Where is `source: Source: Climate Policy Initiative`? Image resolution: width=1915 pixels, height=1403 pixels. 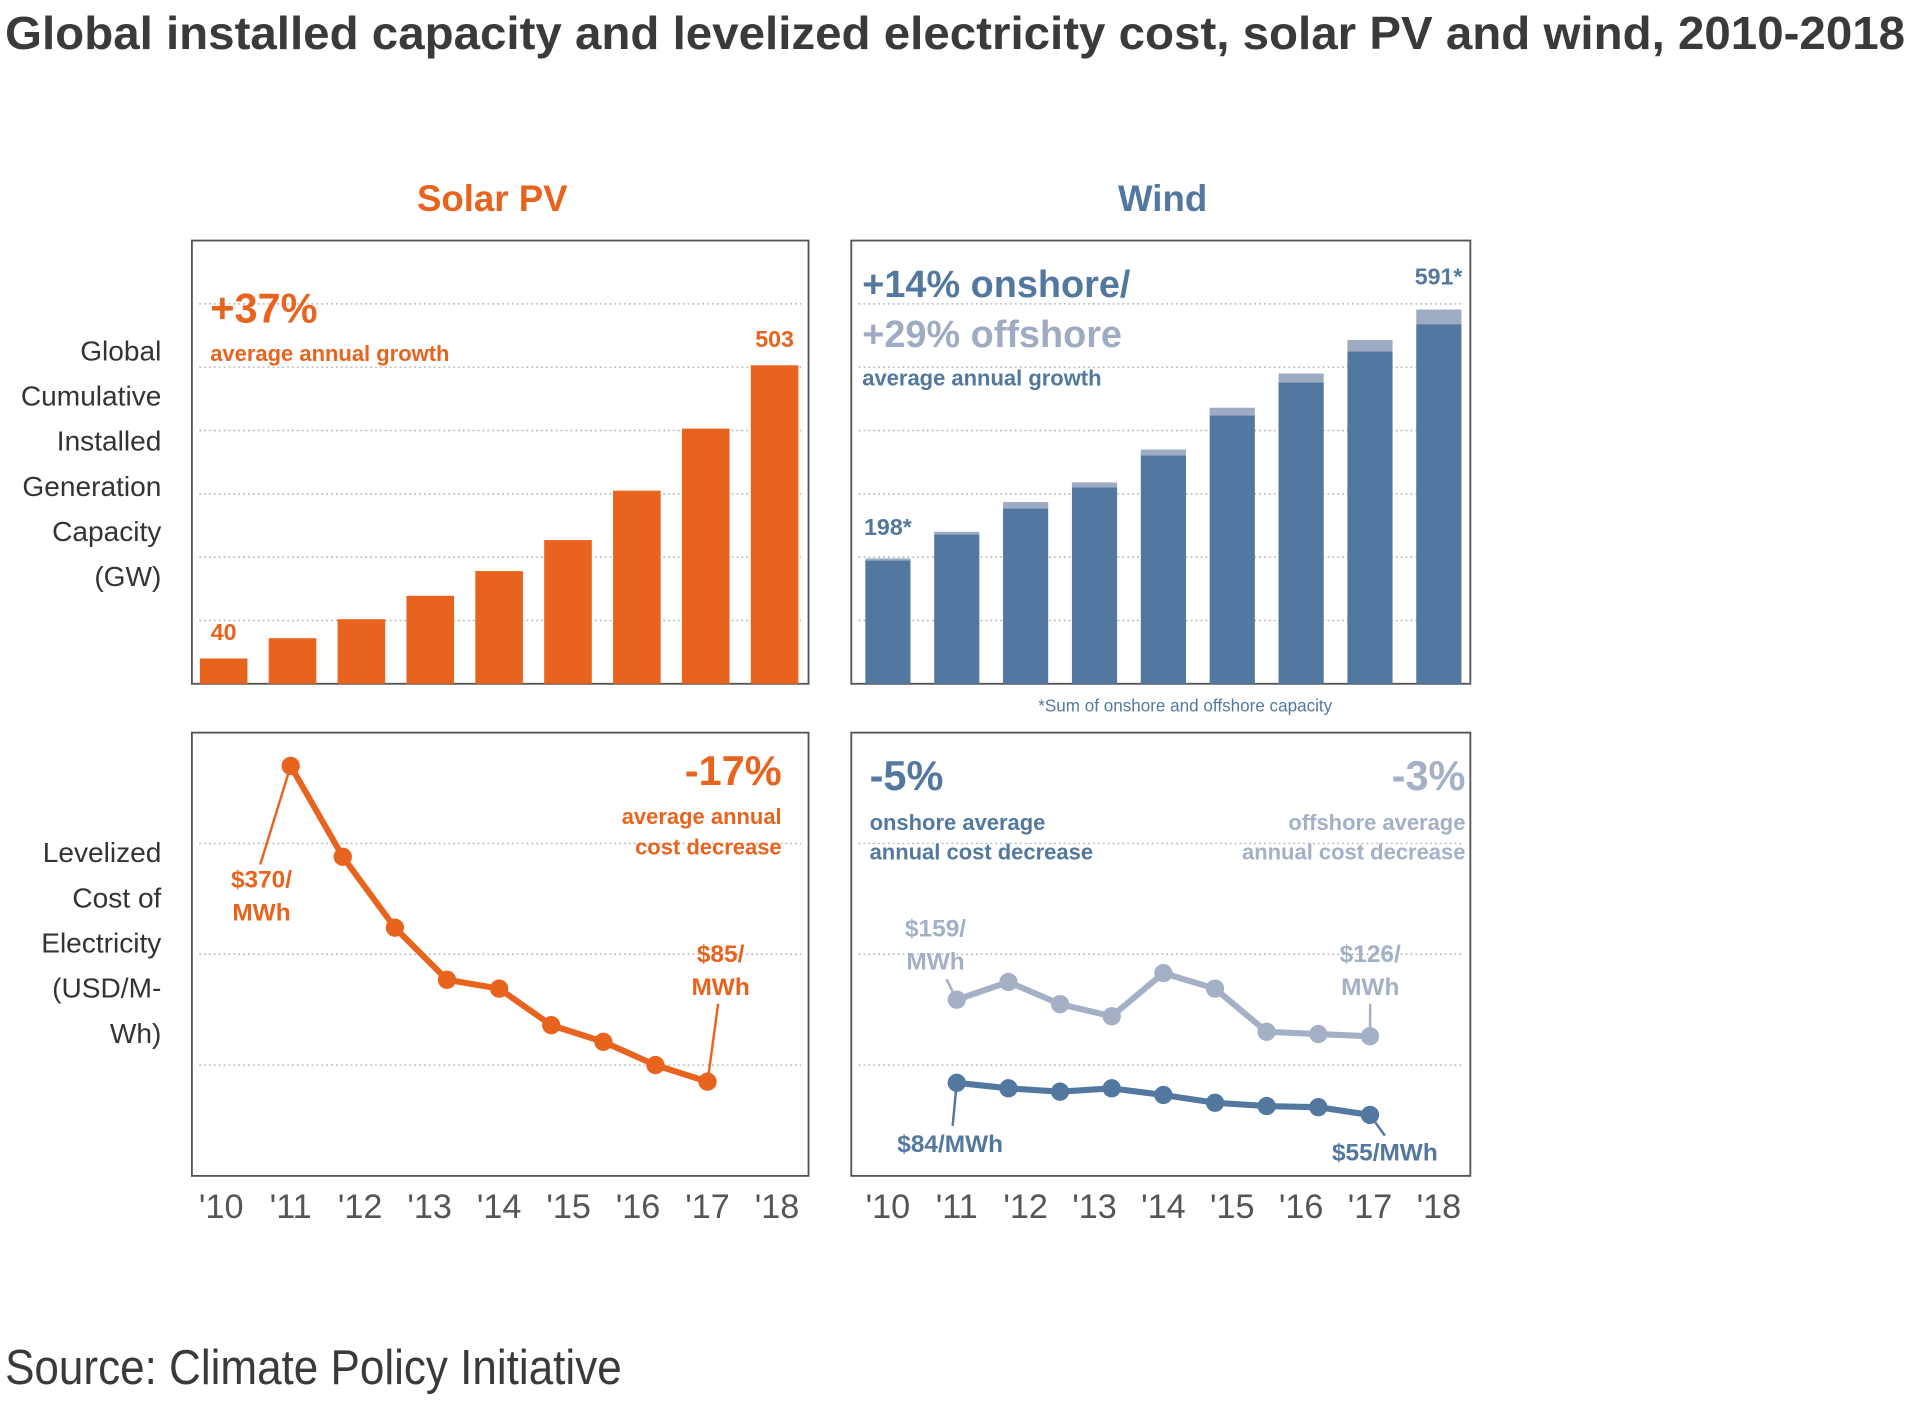
source: Source: Climate Policy Initiative is located at coordinates (313, 1368).